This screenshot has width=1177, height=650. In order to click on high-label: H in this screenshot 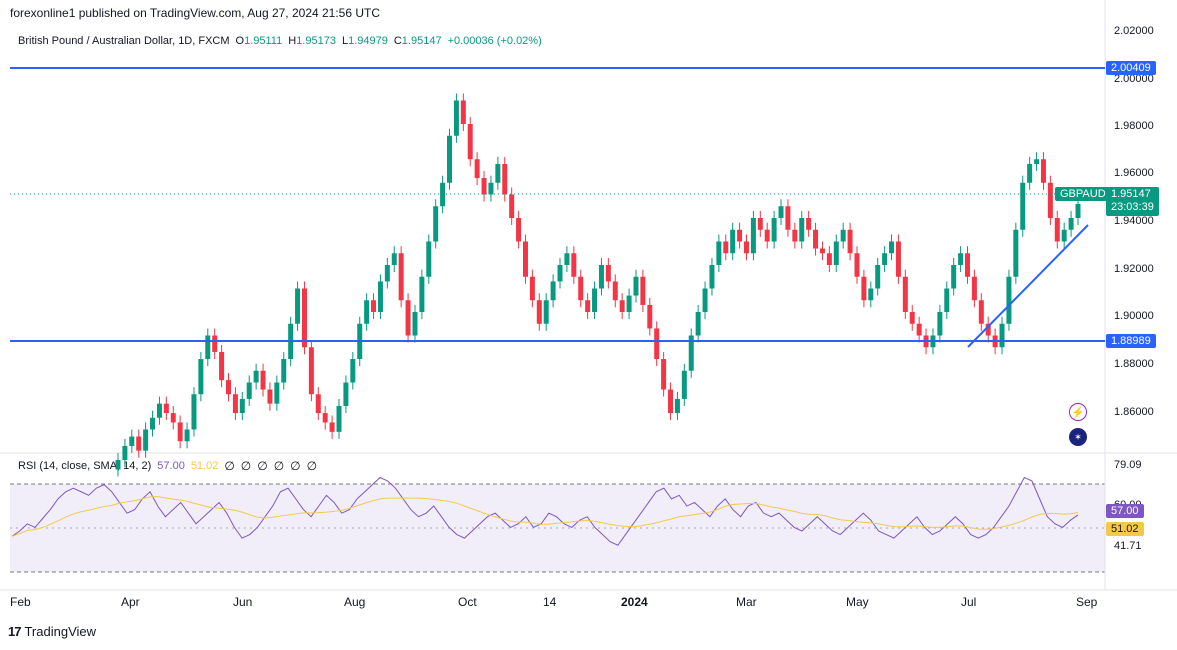, I will do `click(292, 41)`.